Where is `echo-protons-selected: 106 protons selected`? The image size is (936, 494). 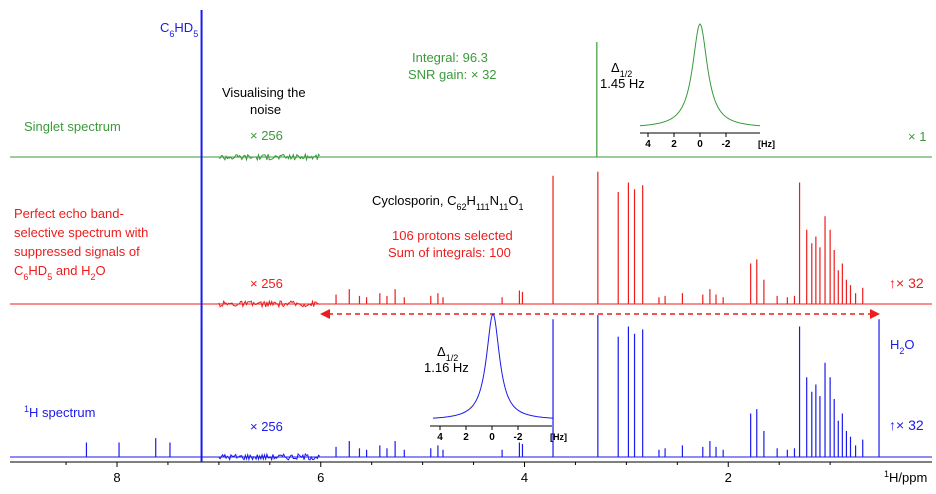 echo-protons-selected: 106 protons selected is located at coordinates (452, 235).